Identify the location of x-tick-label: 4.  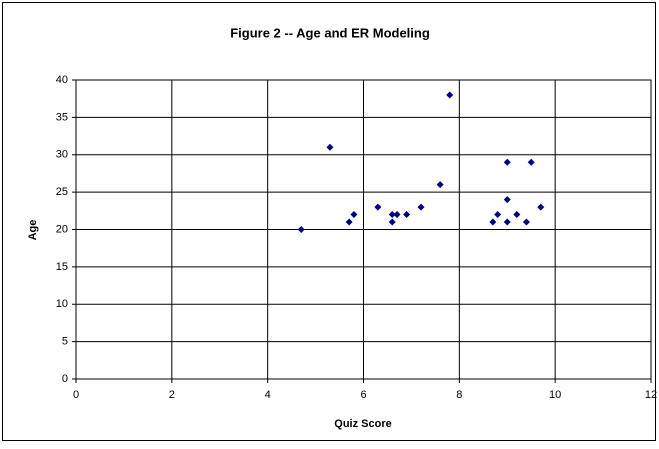
(268, 395).